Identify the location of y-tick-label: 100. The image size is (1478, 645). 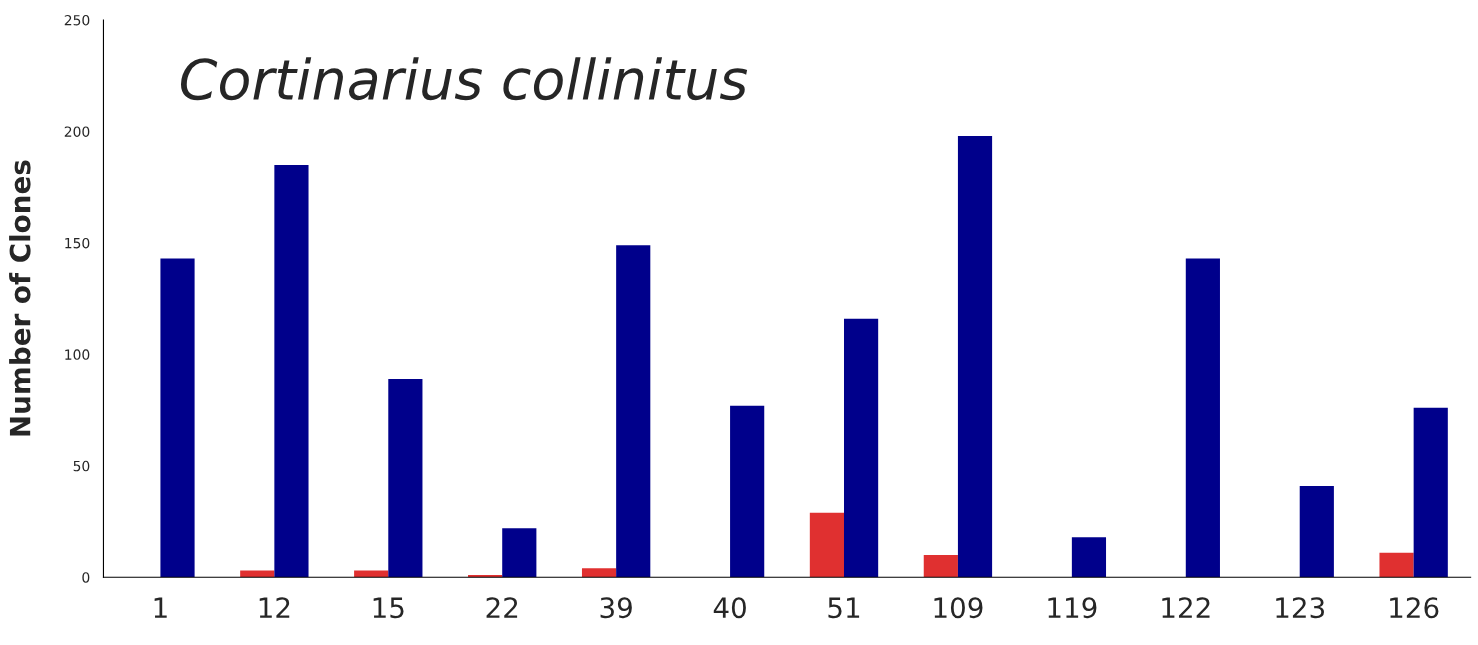
(77, 354).